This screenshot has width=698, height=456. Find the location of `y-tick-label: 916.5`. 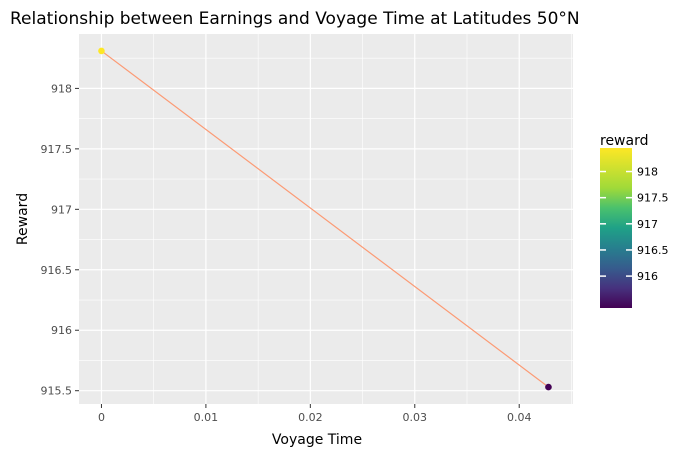

y-tick-label: 916.5 is located at coordinates (57, 270).